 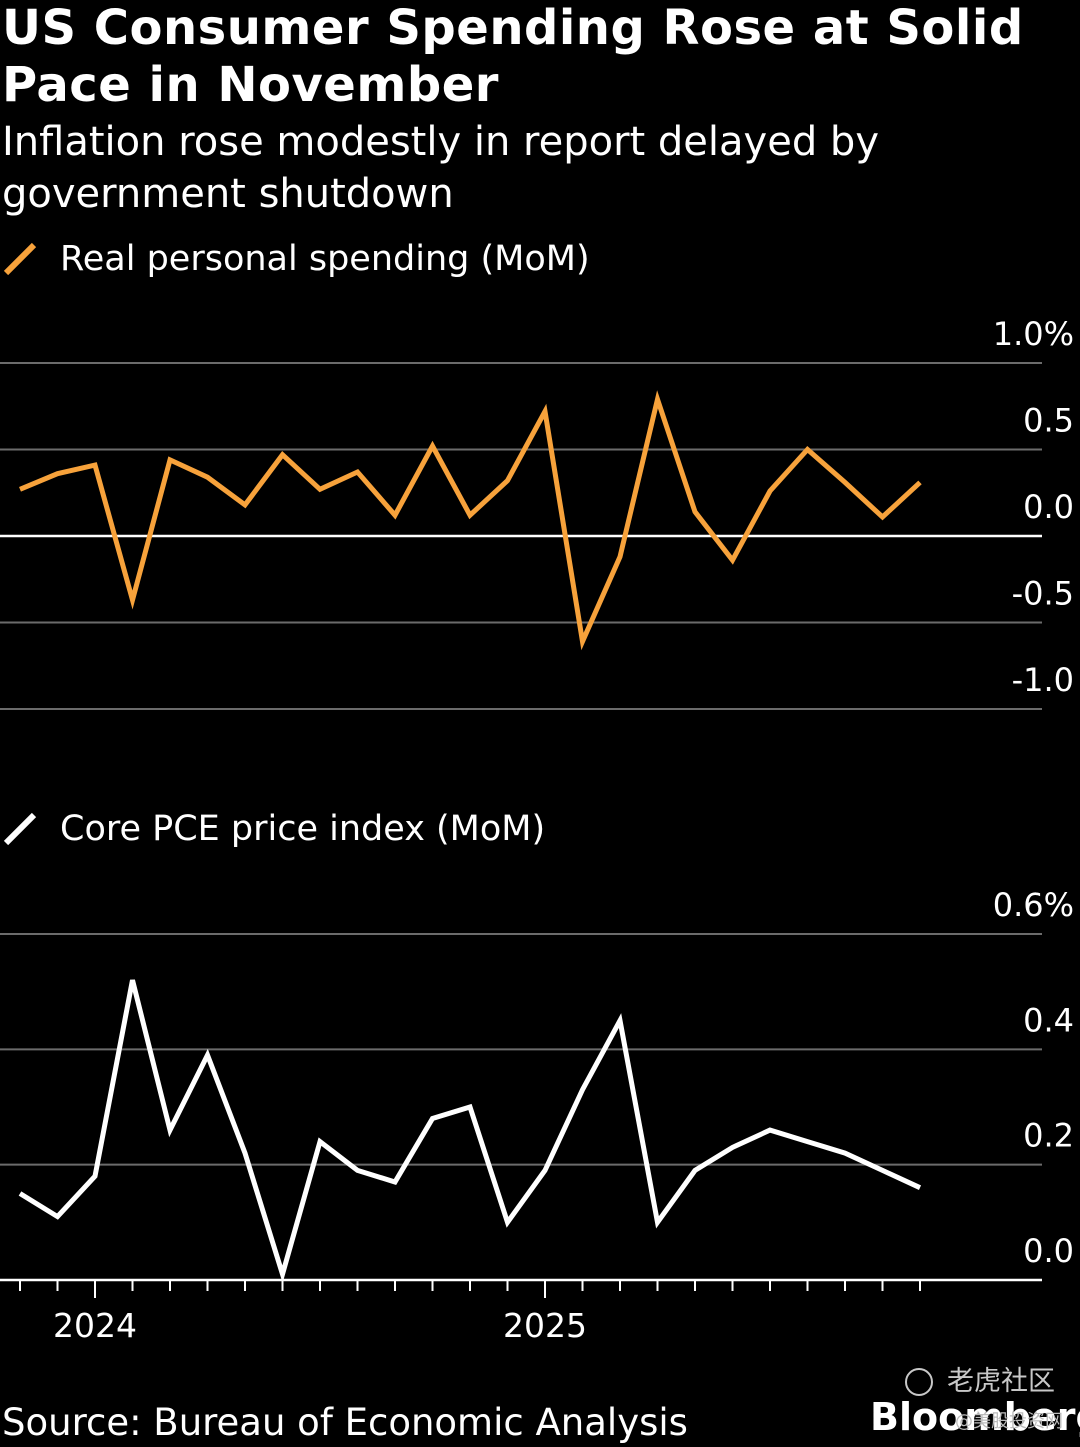 I want to click on legend-spending: Real personal spending (MoM), so click(x=296, y=259).